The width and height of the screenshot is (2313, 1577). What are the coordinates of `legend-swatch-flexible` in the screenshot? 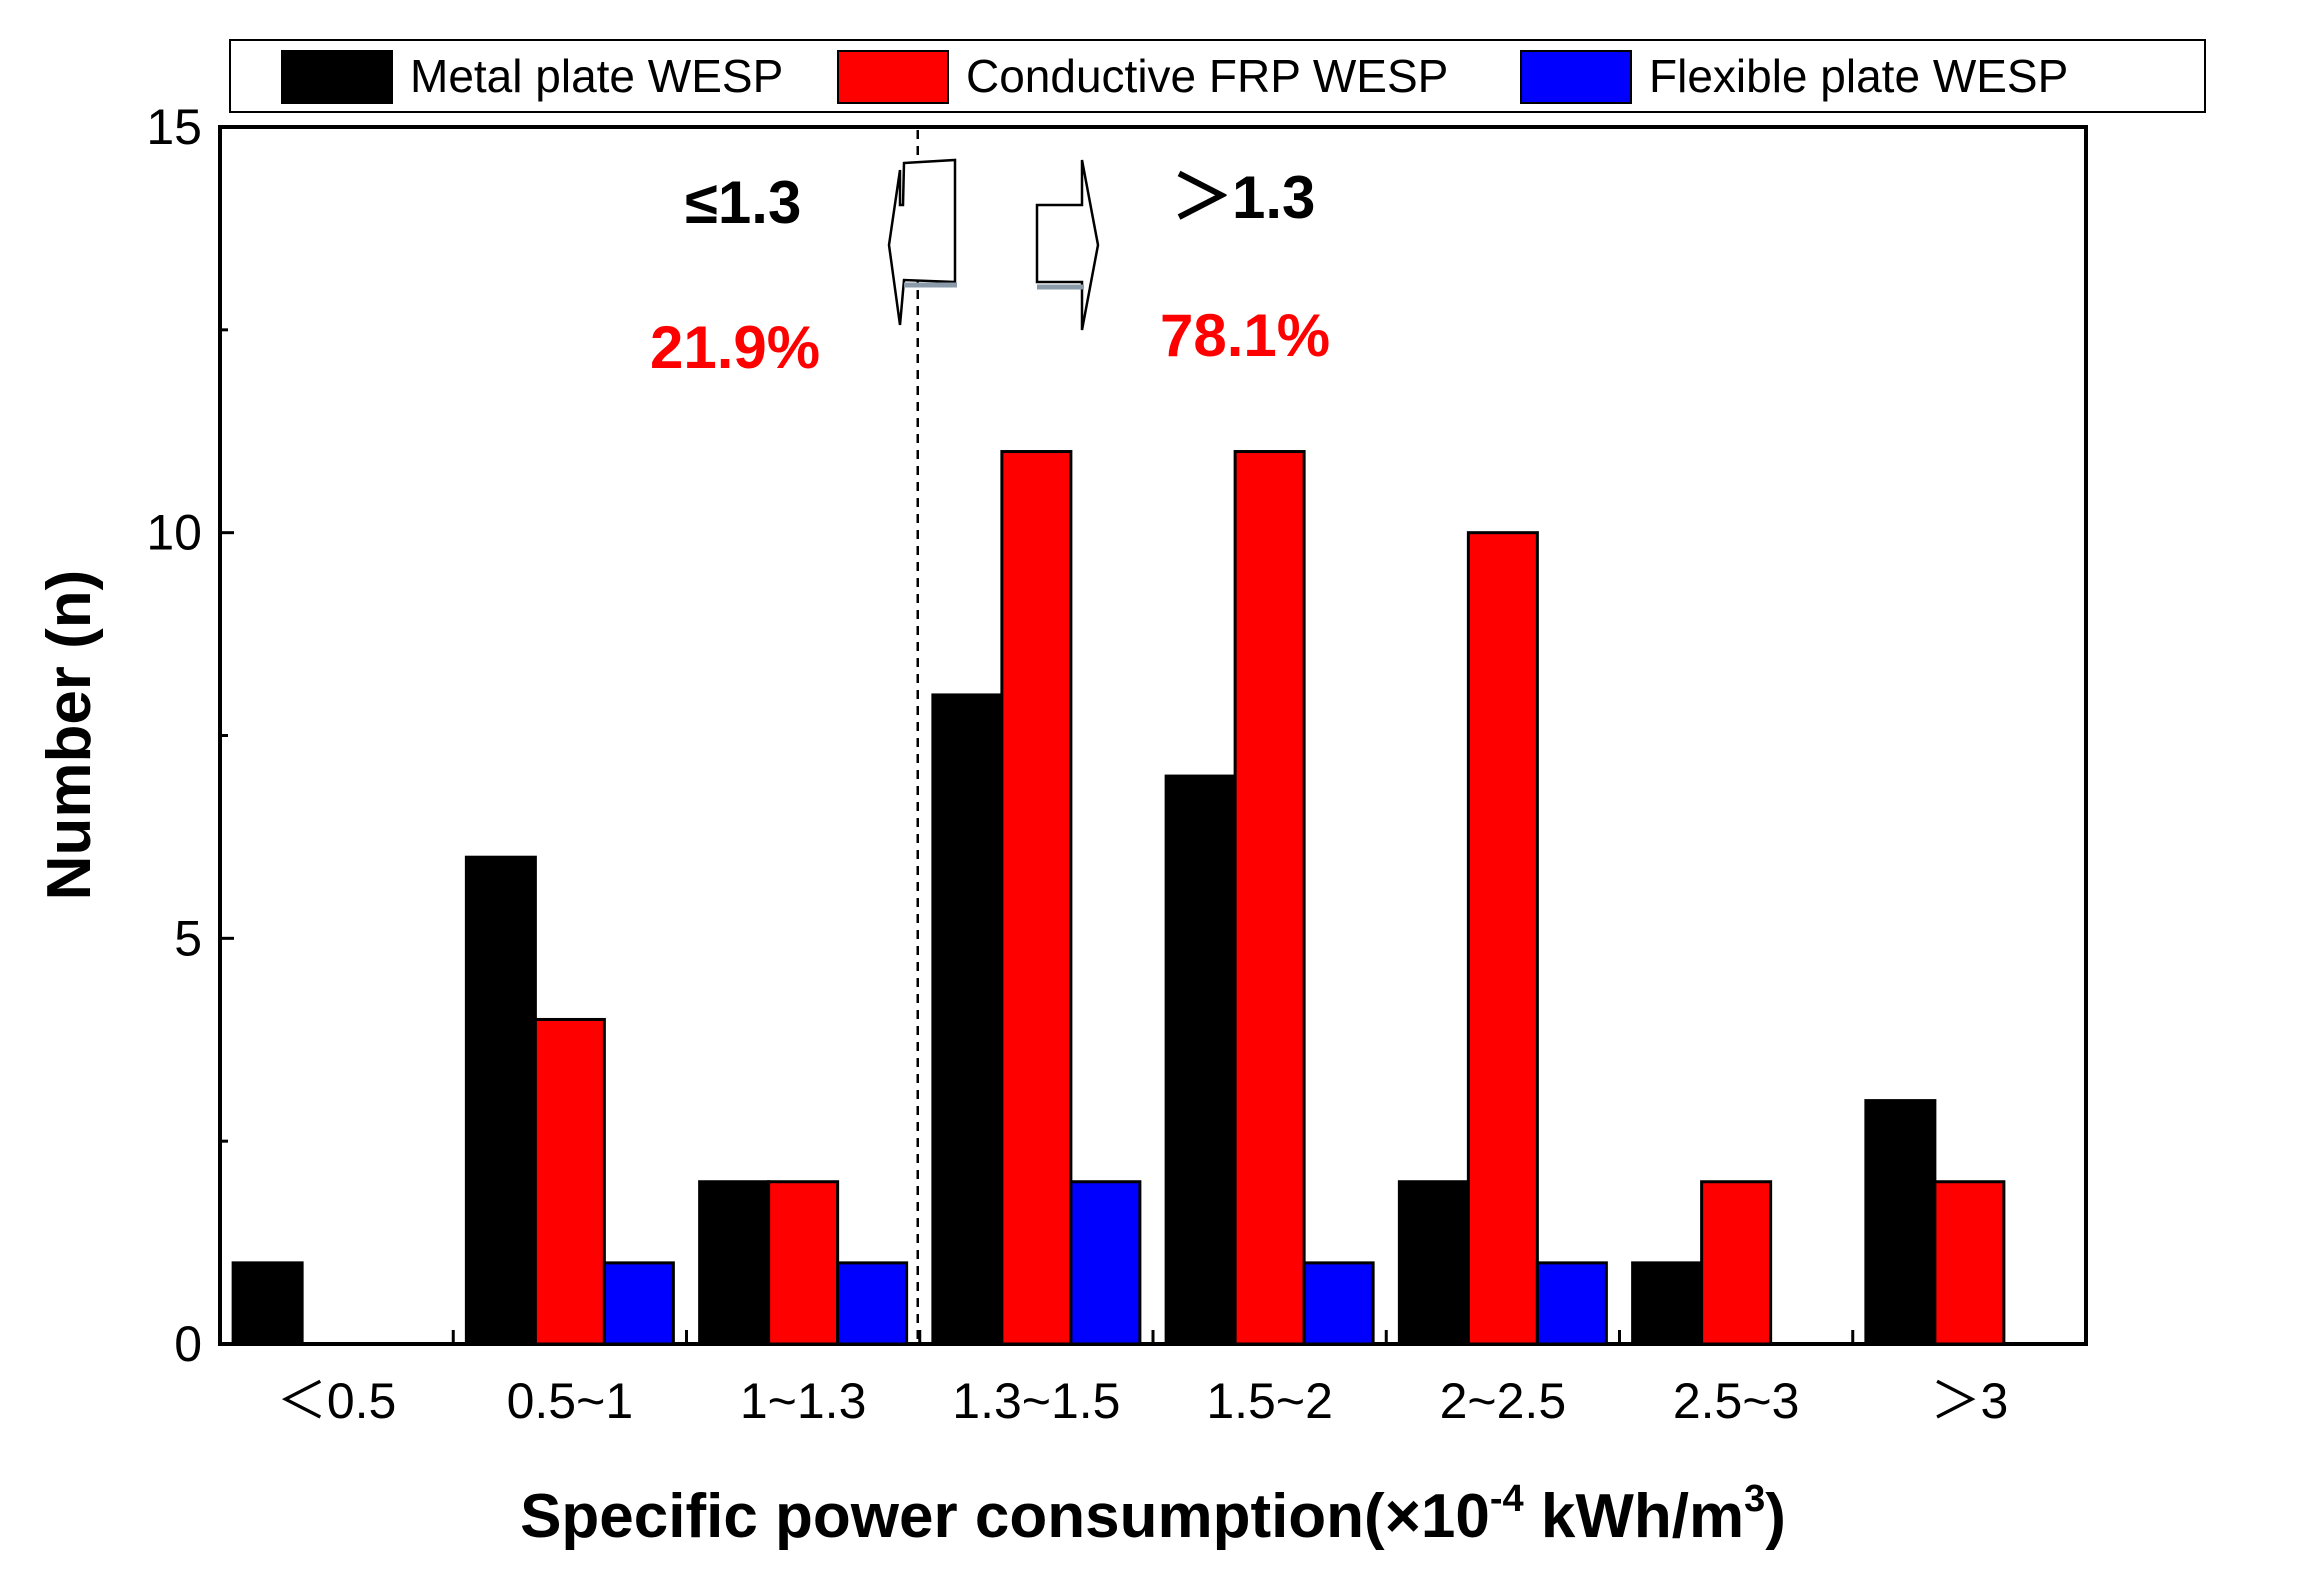 It's located at (1576, 77).